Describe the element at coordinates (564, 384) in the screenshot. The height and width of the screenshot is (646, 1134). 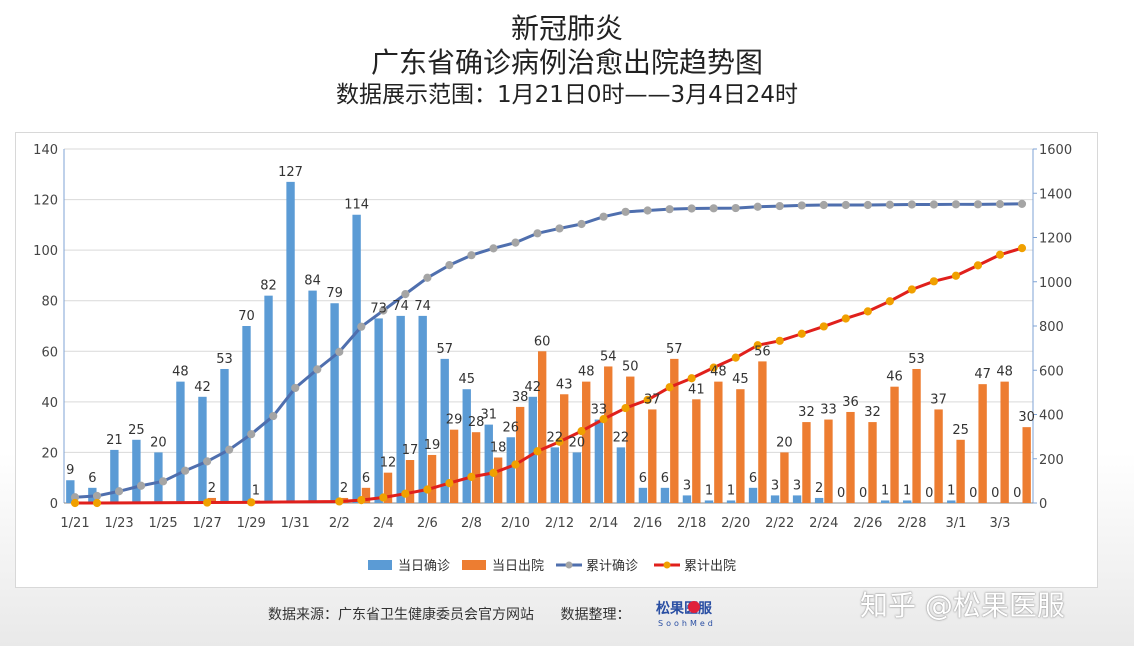
I see `data-label-daily-discharged: 43` at that location.